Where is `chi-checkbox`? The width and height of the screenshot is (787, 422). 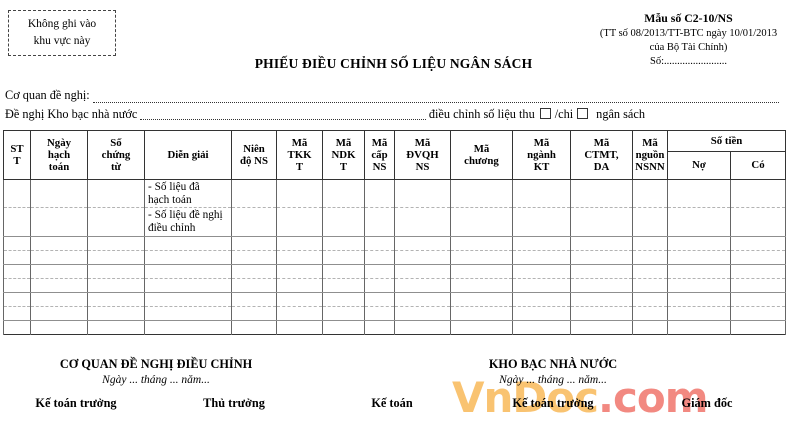
chi-checkbox is located at coordinates (583, 113).